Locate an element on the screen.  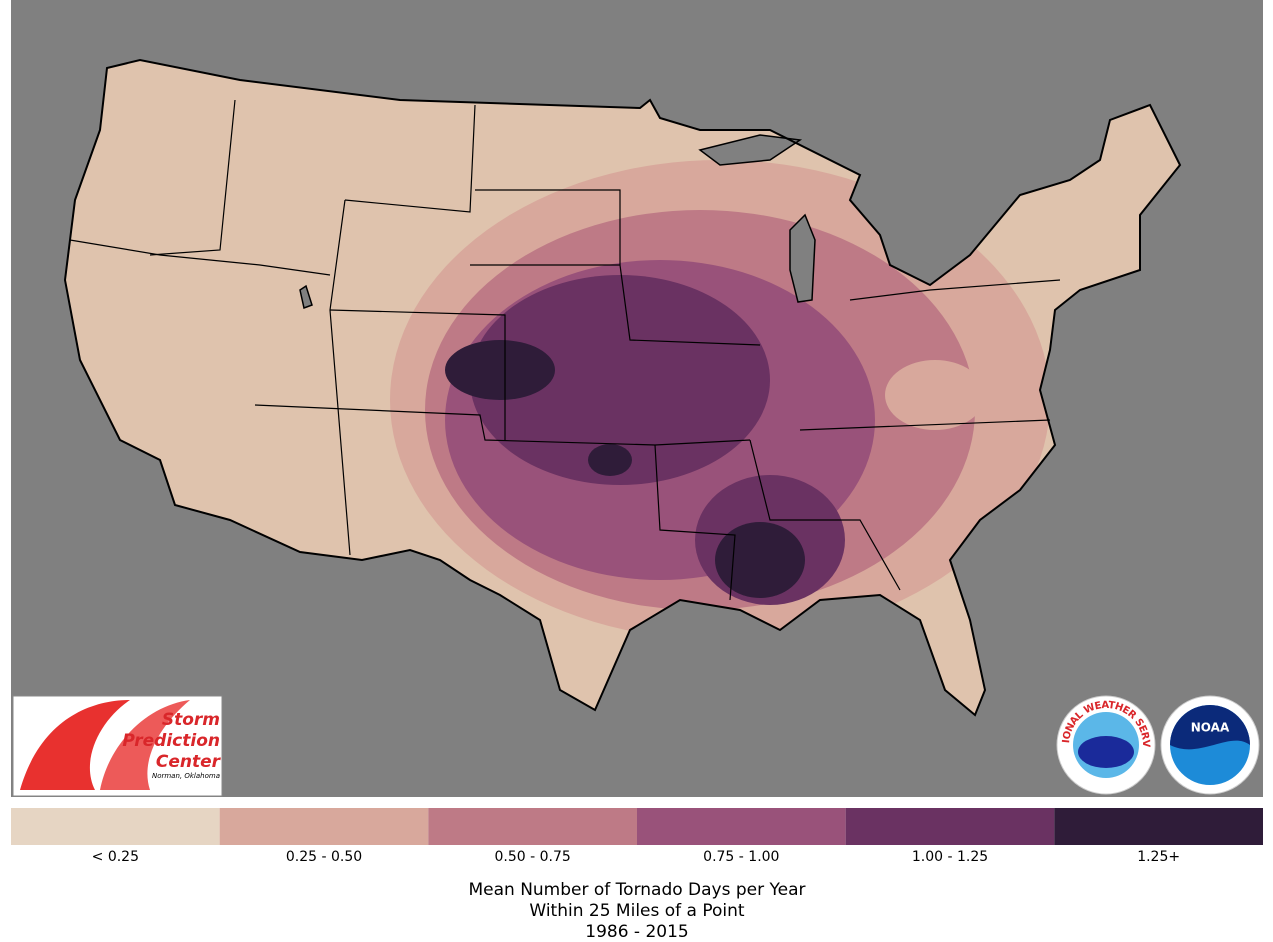
noaa-text: NOAA is located at coordinates (1210, 728).